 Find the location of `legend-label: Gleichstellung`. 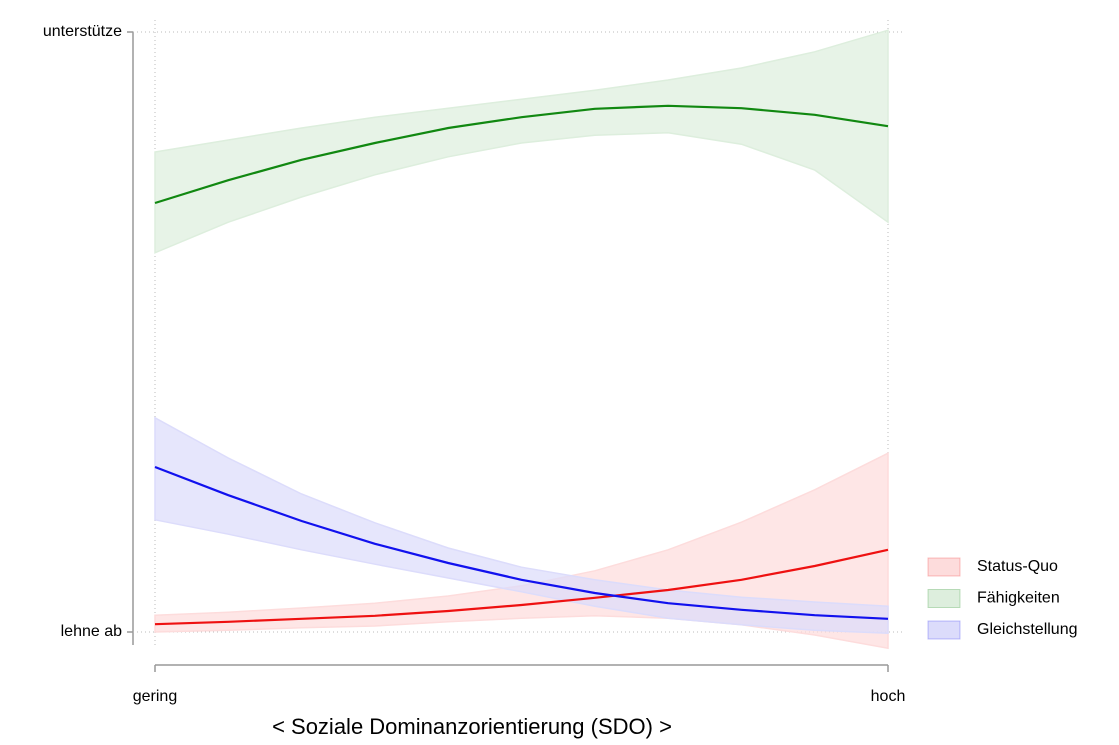

legend-label: Gleichstellung is located at coordinates (1027, 629).